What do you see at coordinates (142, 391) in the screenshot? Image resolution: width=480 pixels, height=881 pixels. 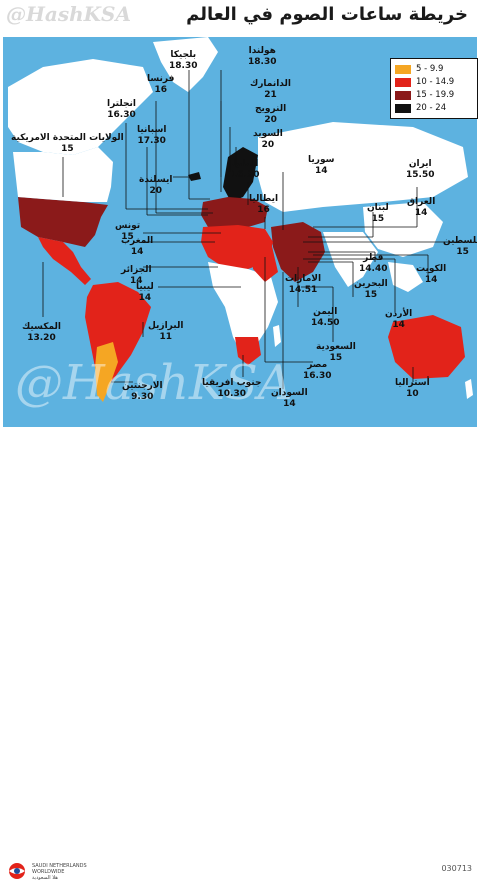 I see `label-argentina: الارجنتين 9.30` at bounding box center [142, 391].